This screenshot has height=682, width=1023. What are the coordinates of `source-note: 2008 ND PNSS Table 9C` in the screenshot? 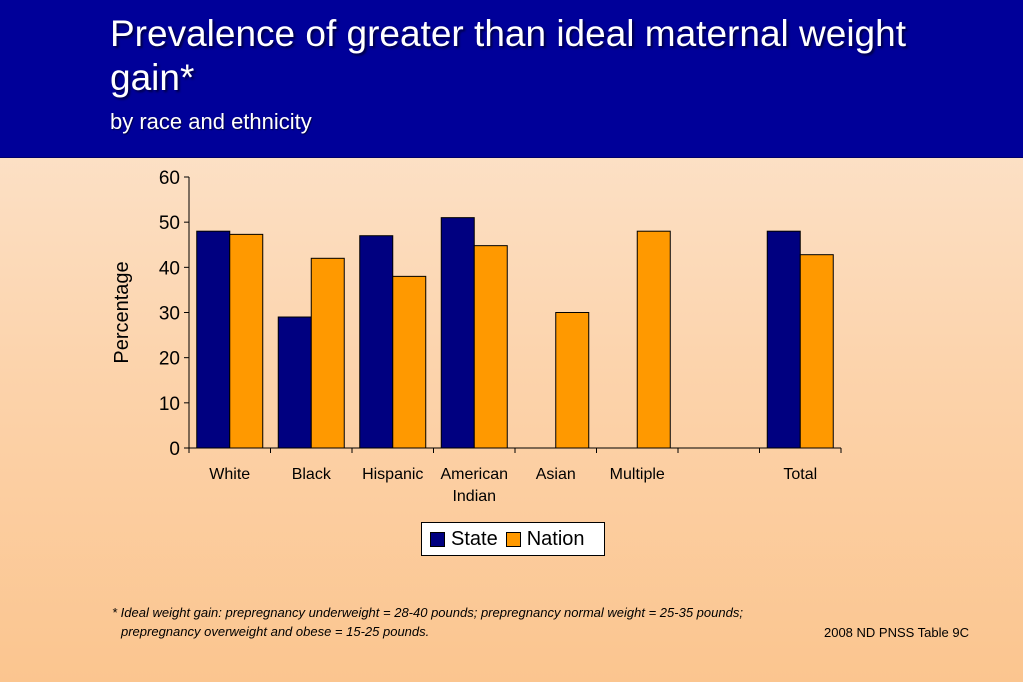 It's located at (896, 632).